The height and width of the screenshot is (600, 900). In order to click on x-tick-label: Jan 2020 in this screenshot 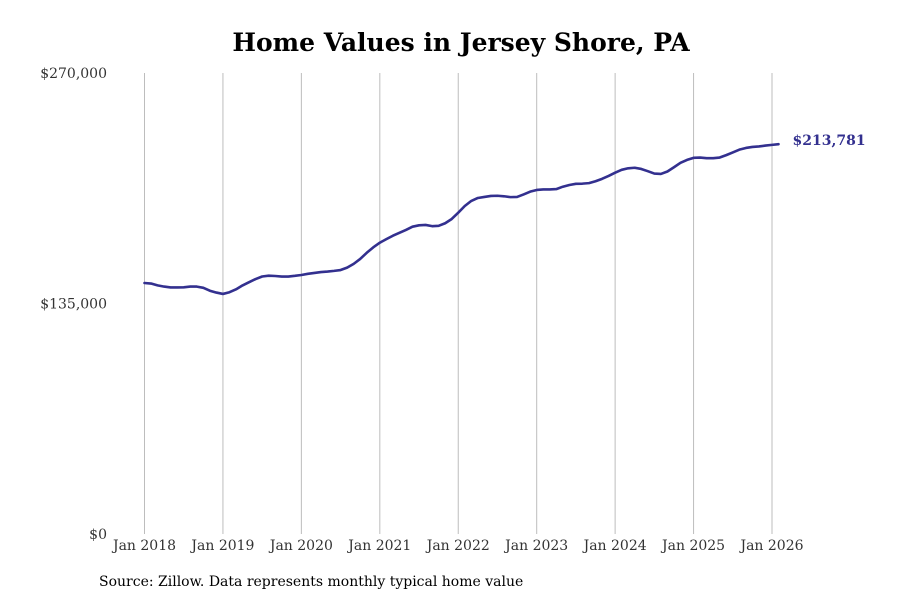, I will do `click(300, 546)`.